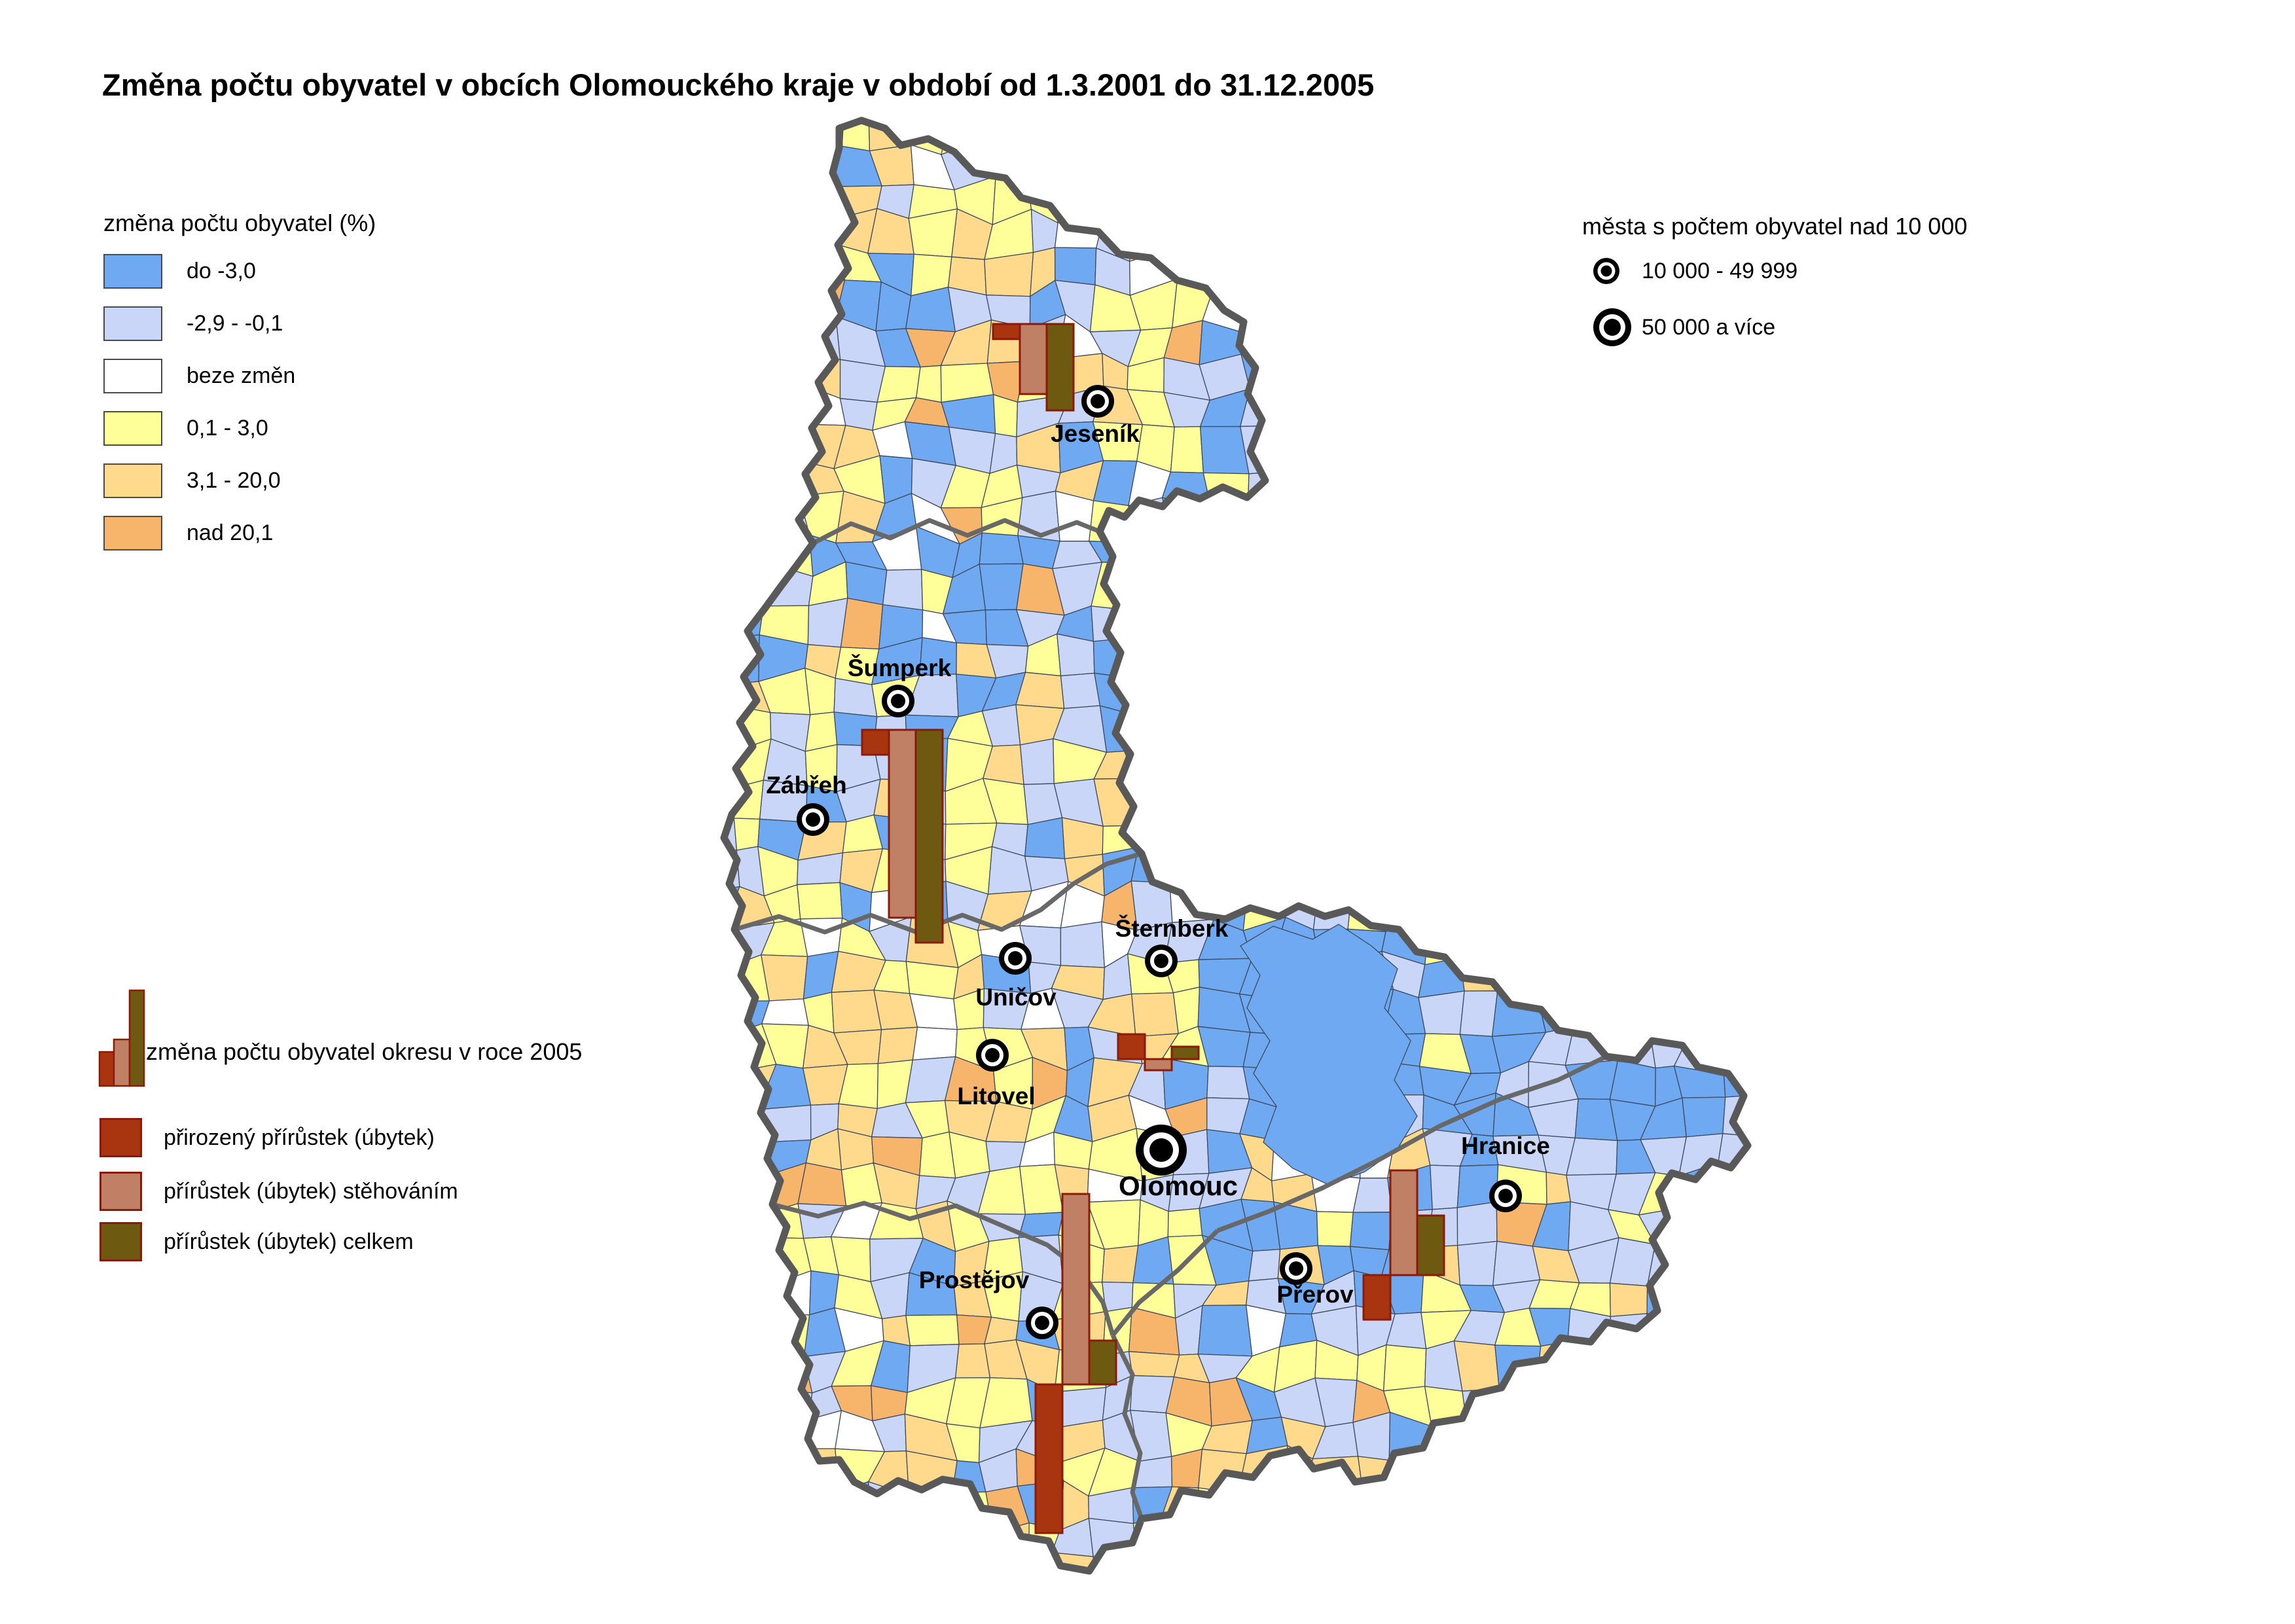  I want to click on legend-cities-label: 50 000 a více, so click(1709, 327).